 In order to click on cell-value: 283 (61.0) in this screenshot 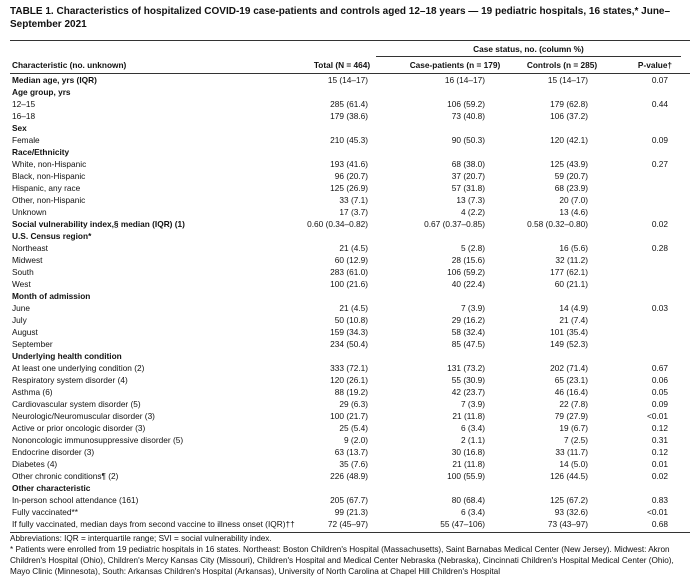, I will do `click(349, 272)`.